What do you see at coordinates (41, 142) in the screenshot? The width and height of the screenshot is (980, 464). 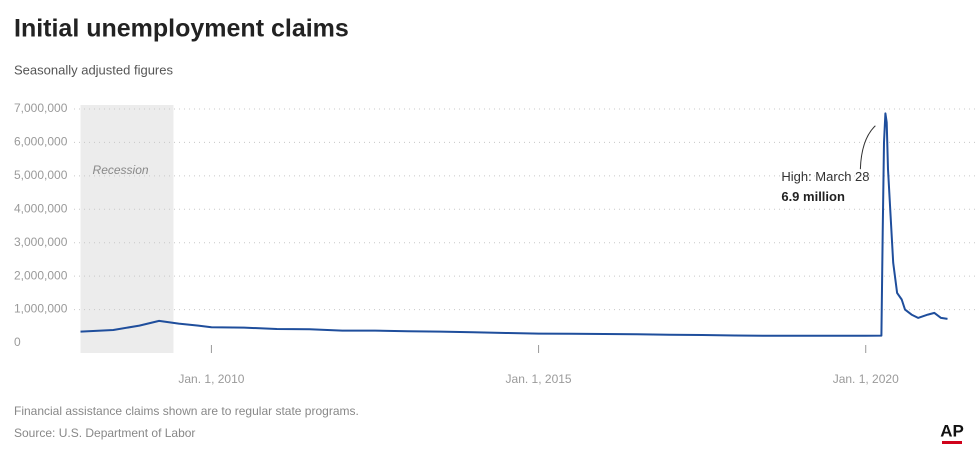 I see `y-tick-label: 6,000,000` at bounding box center [41, 142].